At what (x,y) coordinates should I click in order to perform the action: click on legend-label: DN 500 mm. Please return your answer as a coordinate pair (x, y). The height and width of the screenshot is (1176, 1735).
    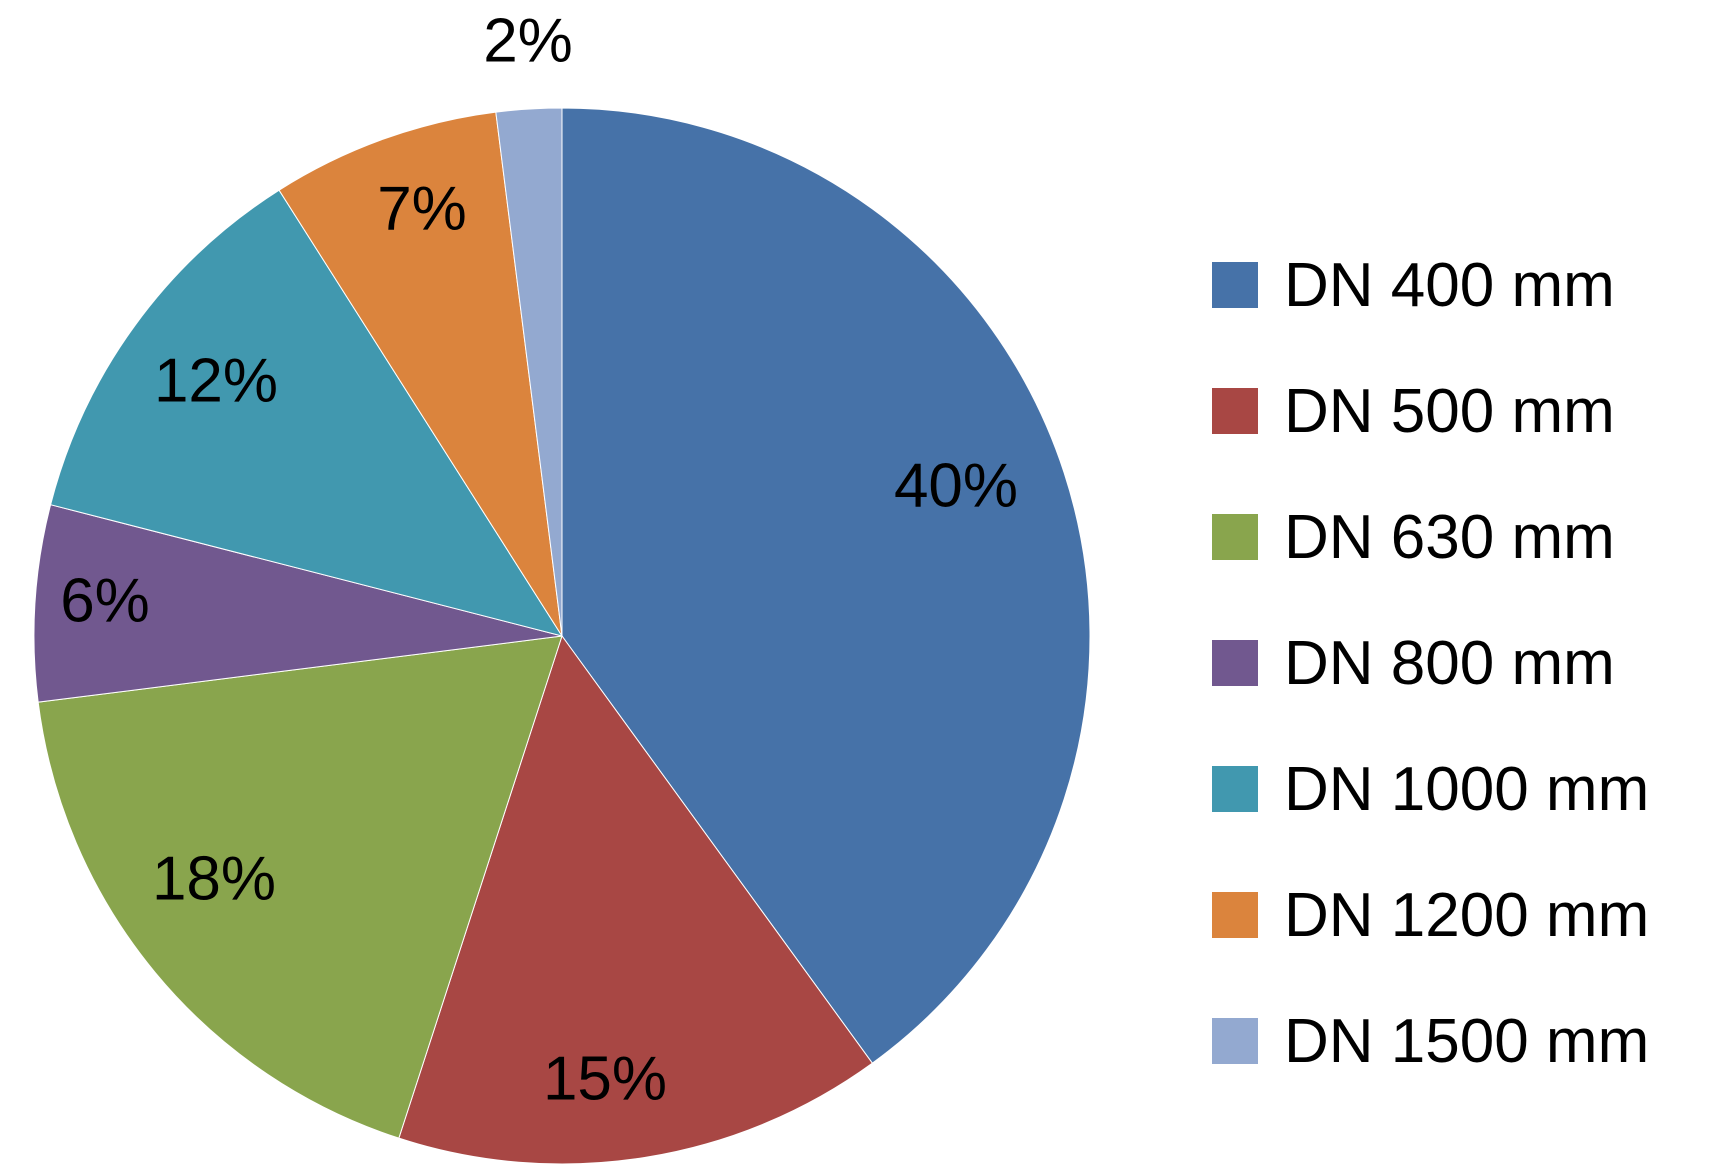
    Looking at the image, I should click on (1449, 411).